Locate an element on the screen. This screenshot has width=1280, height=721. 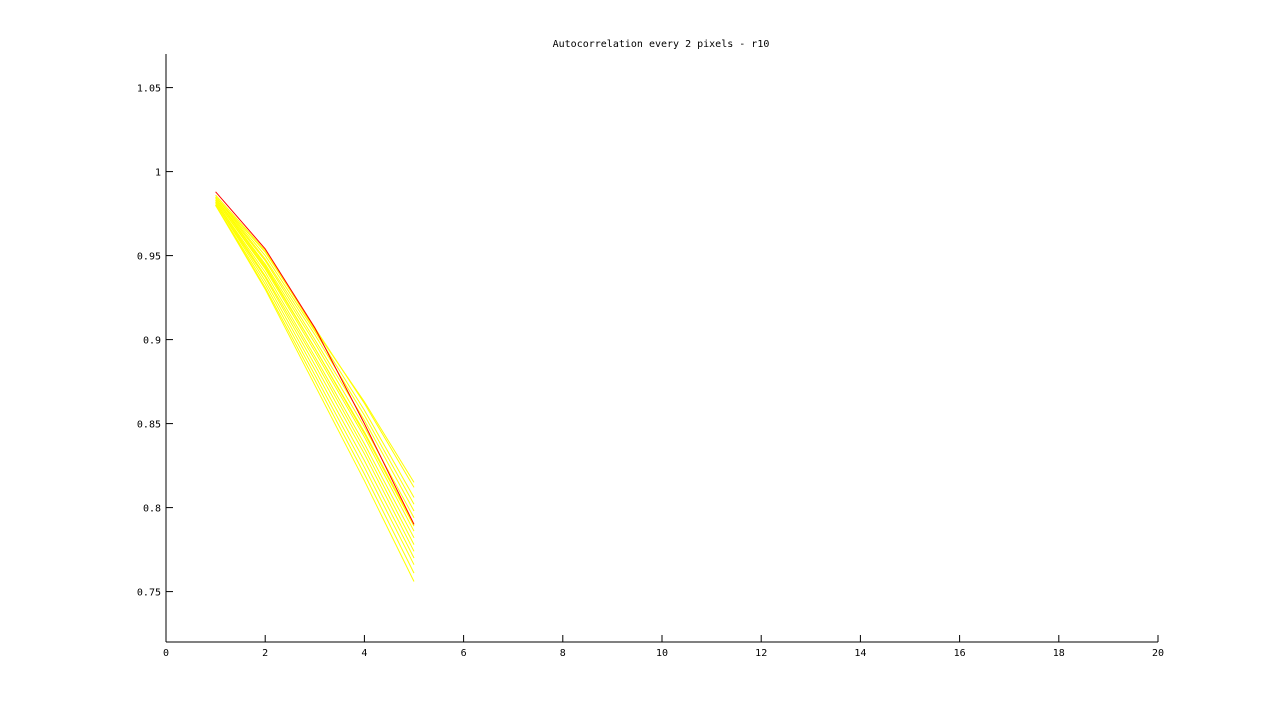
y-ticks: 0.75 0.8 0.85 0.9 0.95 1 1.05 is located at coordinates (155, 341).